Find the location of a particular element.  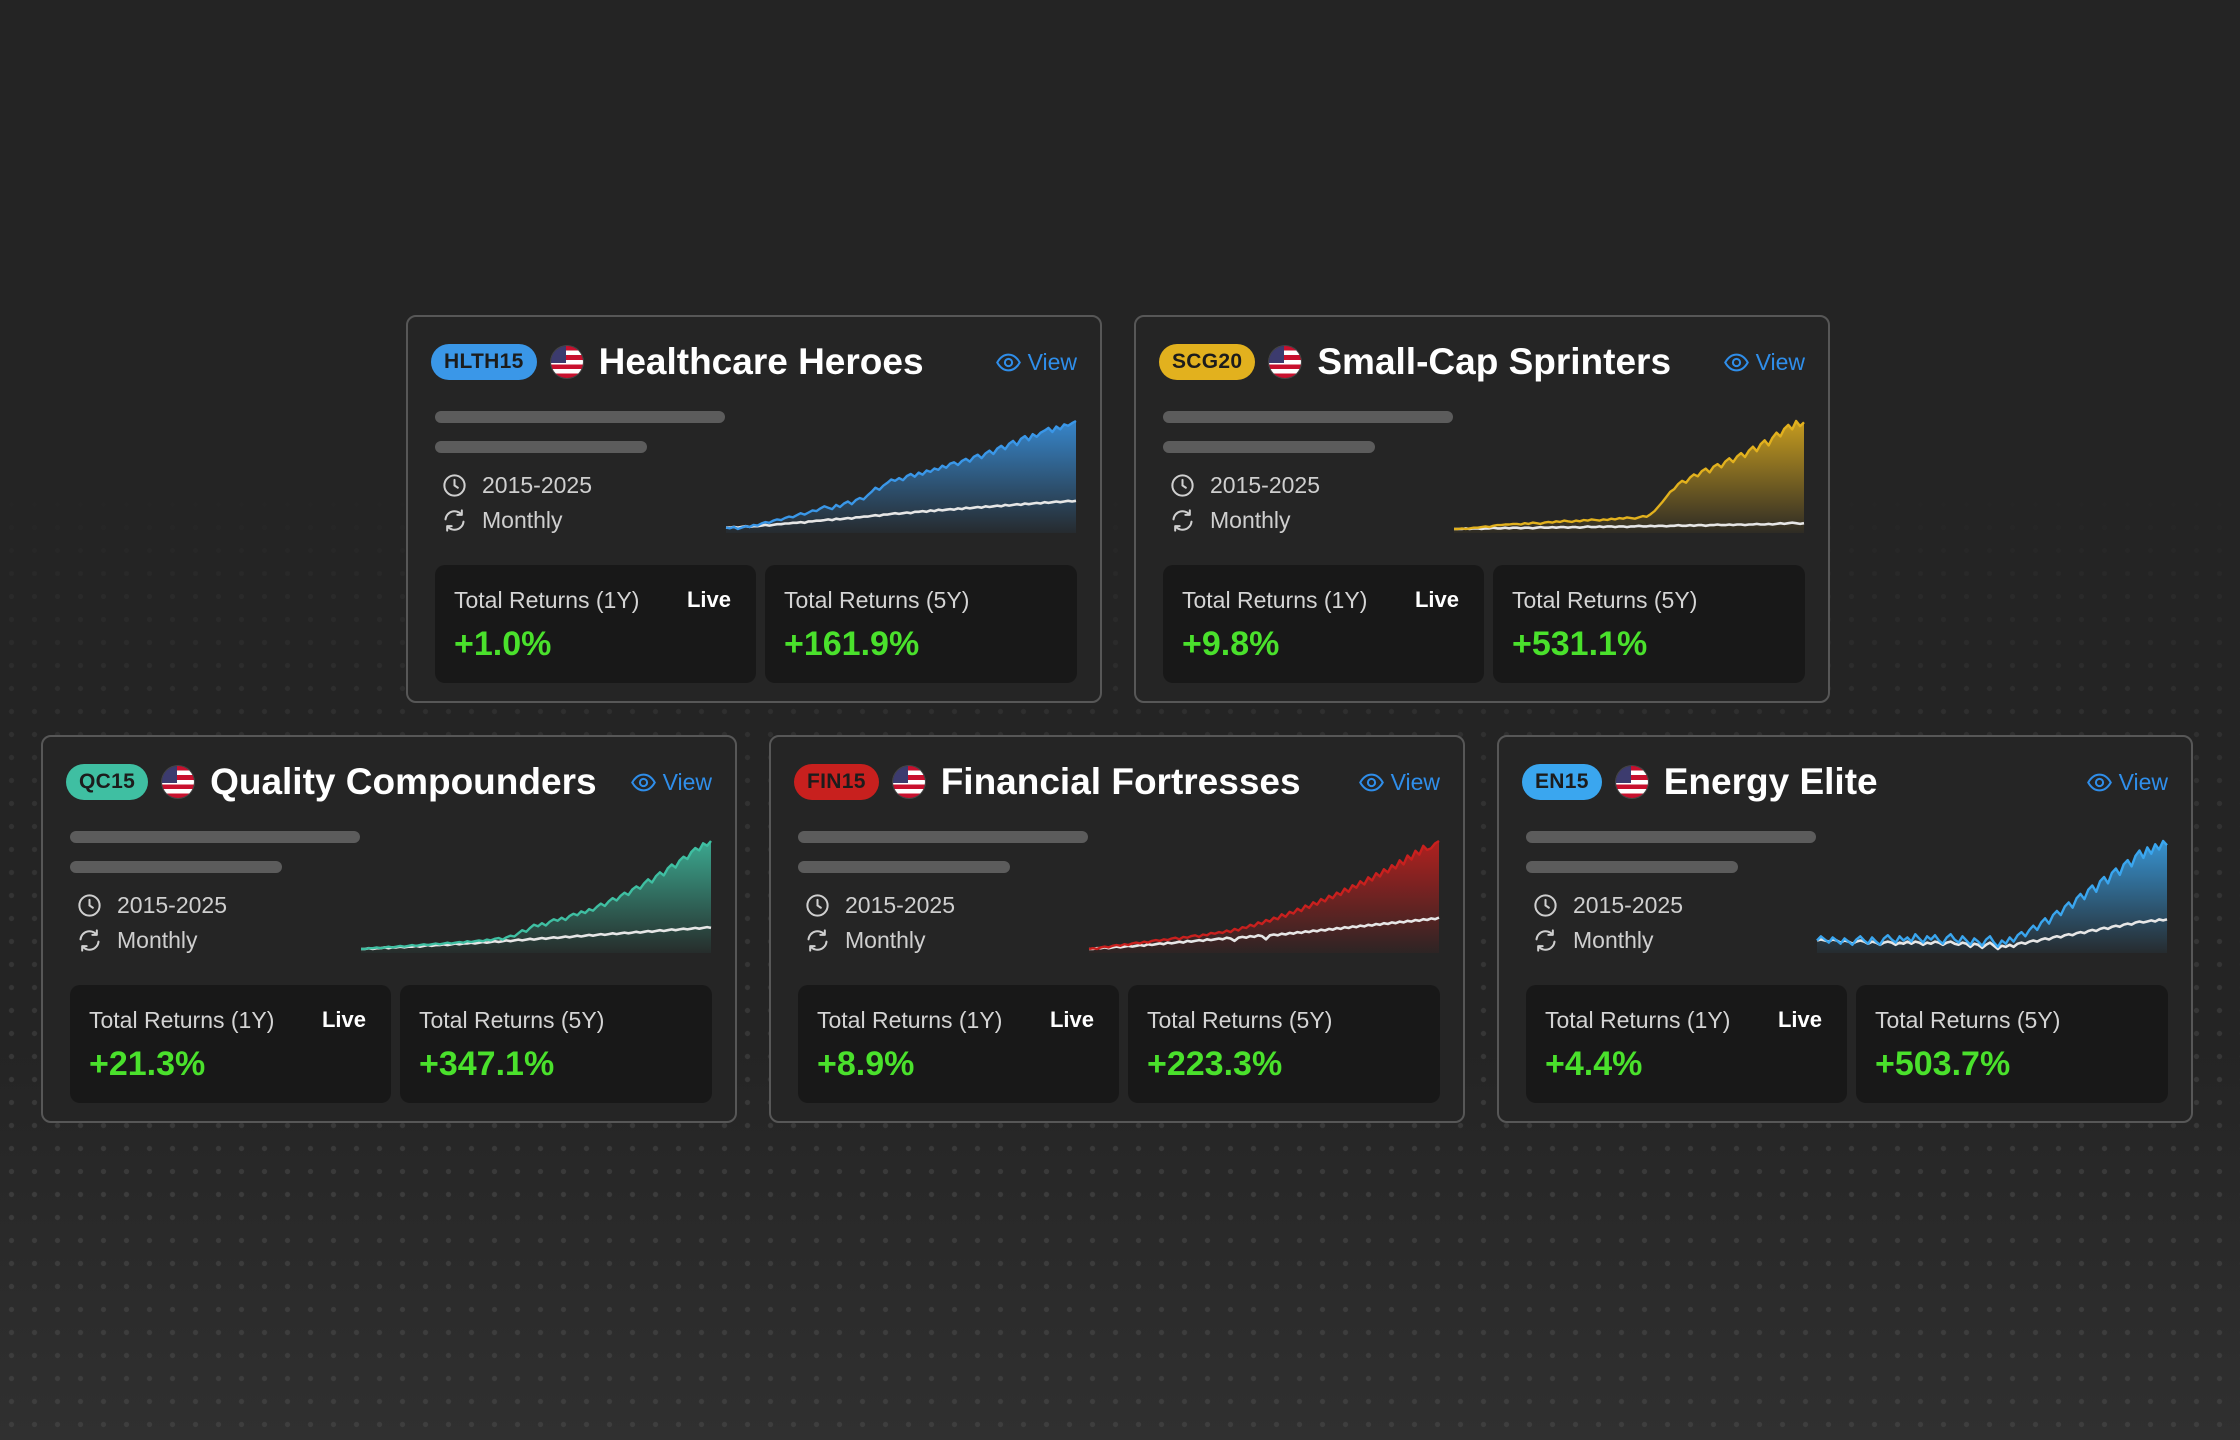

card-title: Quality Compounders is located at coordinates (403, 781).